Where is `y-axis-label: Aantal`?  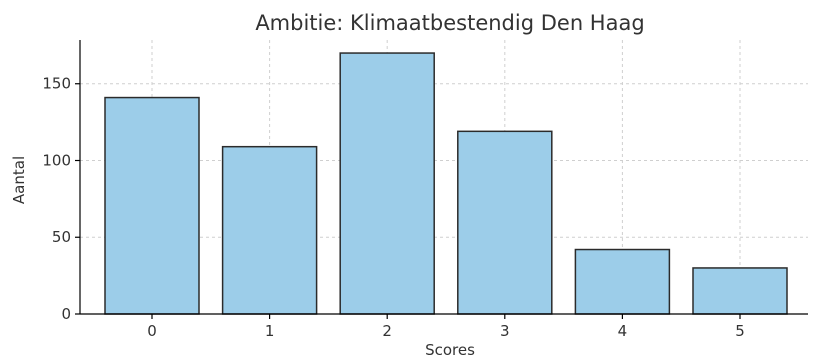
y-axis-label: Aantal is located at coordinates (19, 180).